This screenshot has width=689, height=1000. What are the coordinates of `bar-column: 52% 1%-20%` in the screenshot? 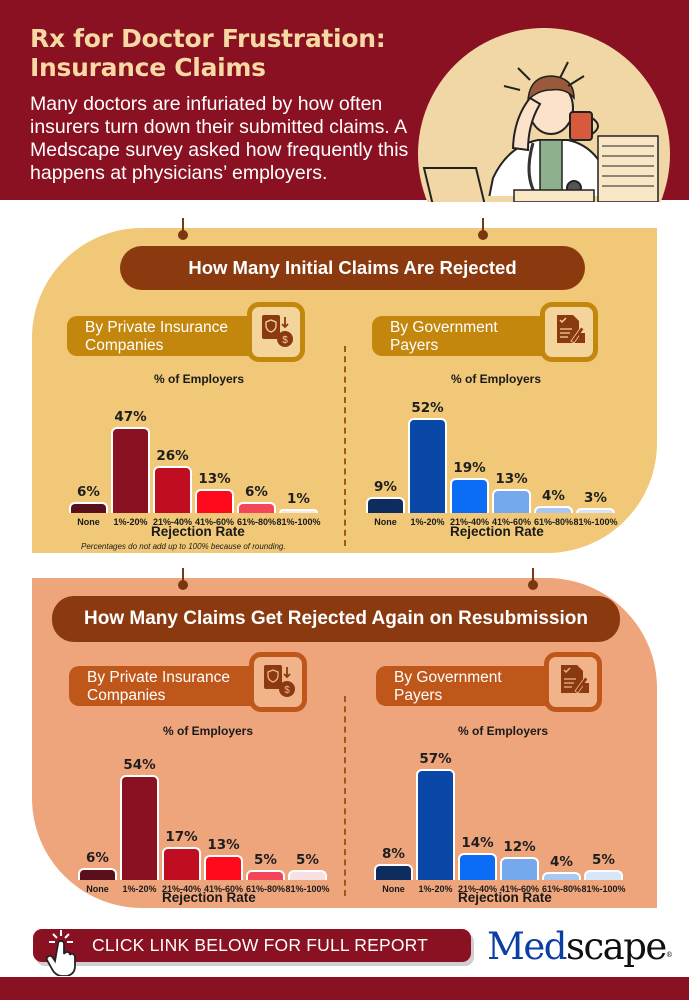 It's located at (427, 458).